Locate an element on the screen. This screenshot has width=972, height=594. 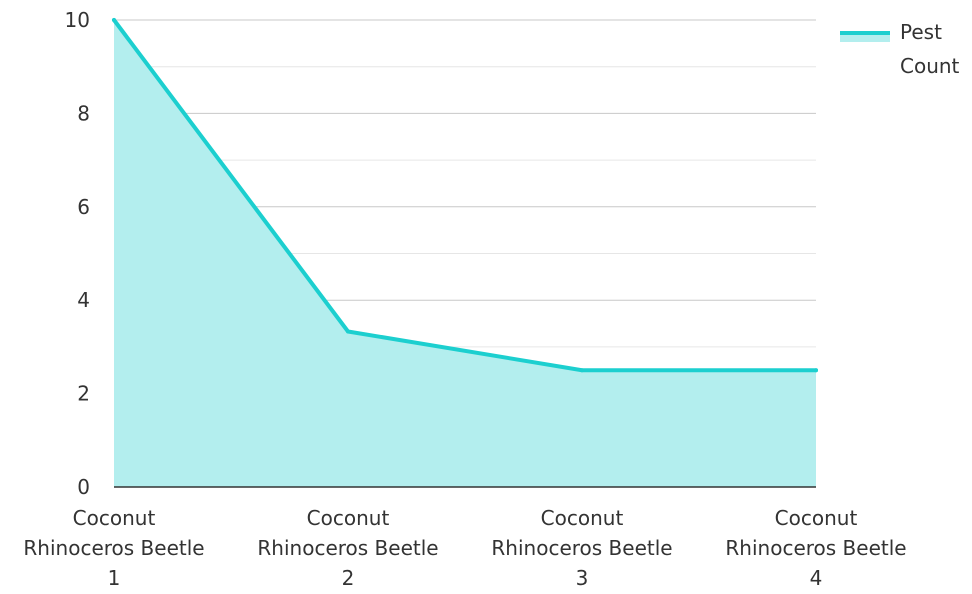
x-tick-label-line: 2 is located at coordinates (348, 578).